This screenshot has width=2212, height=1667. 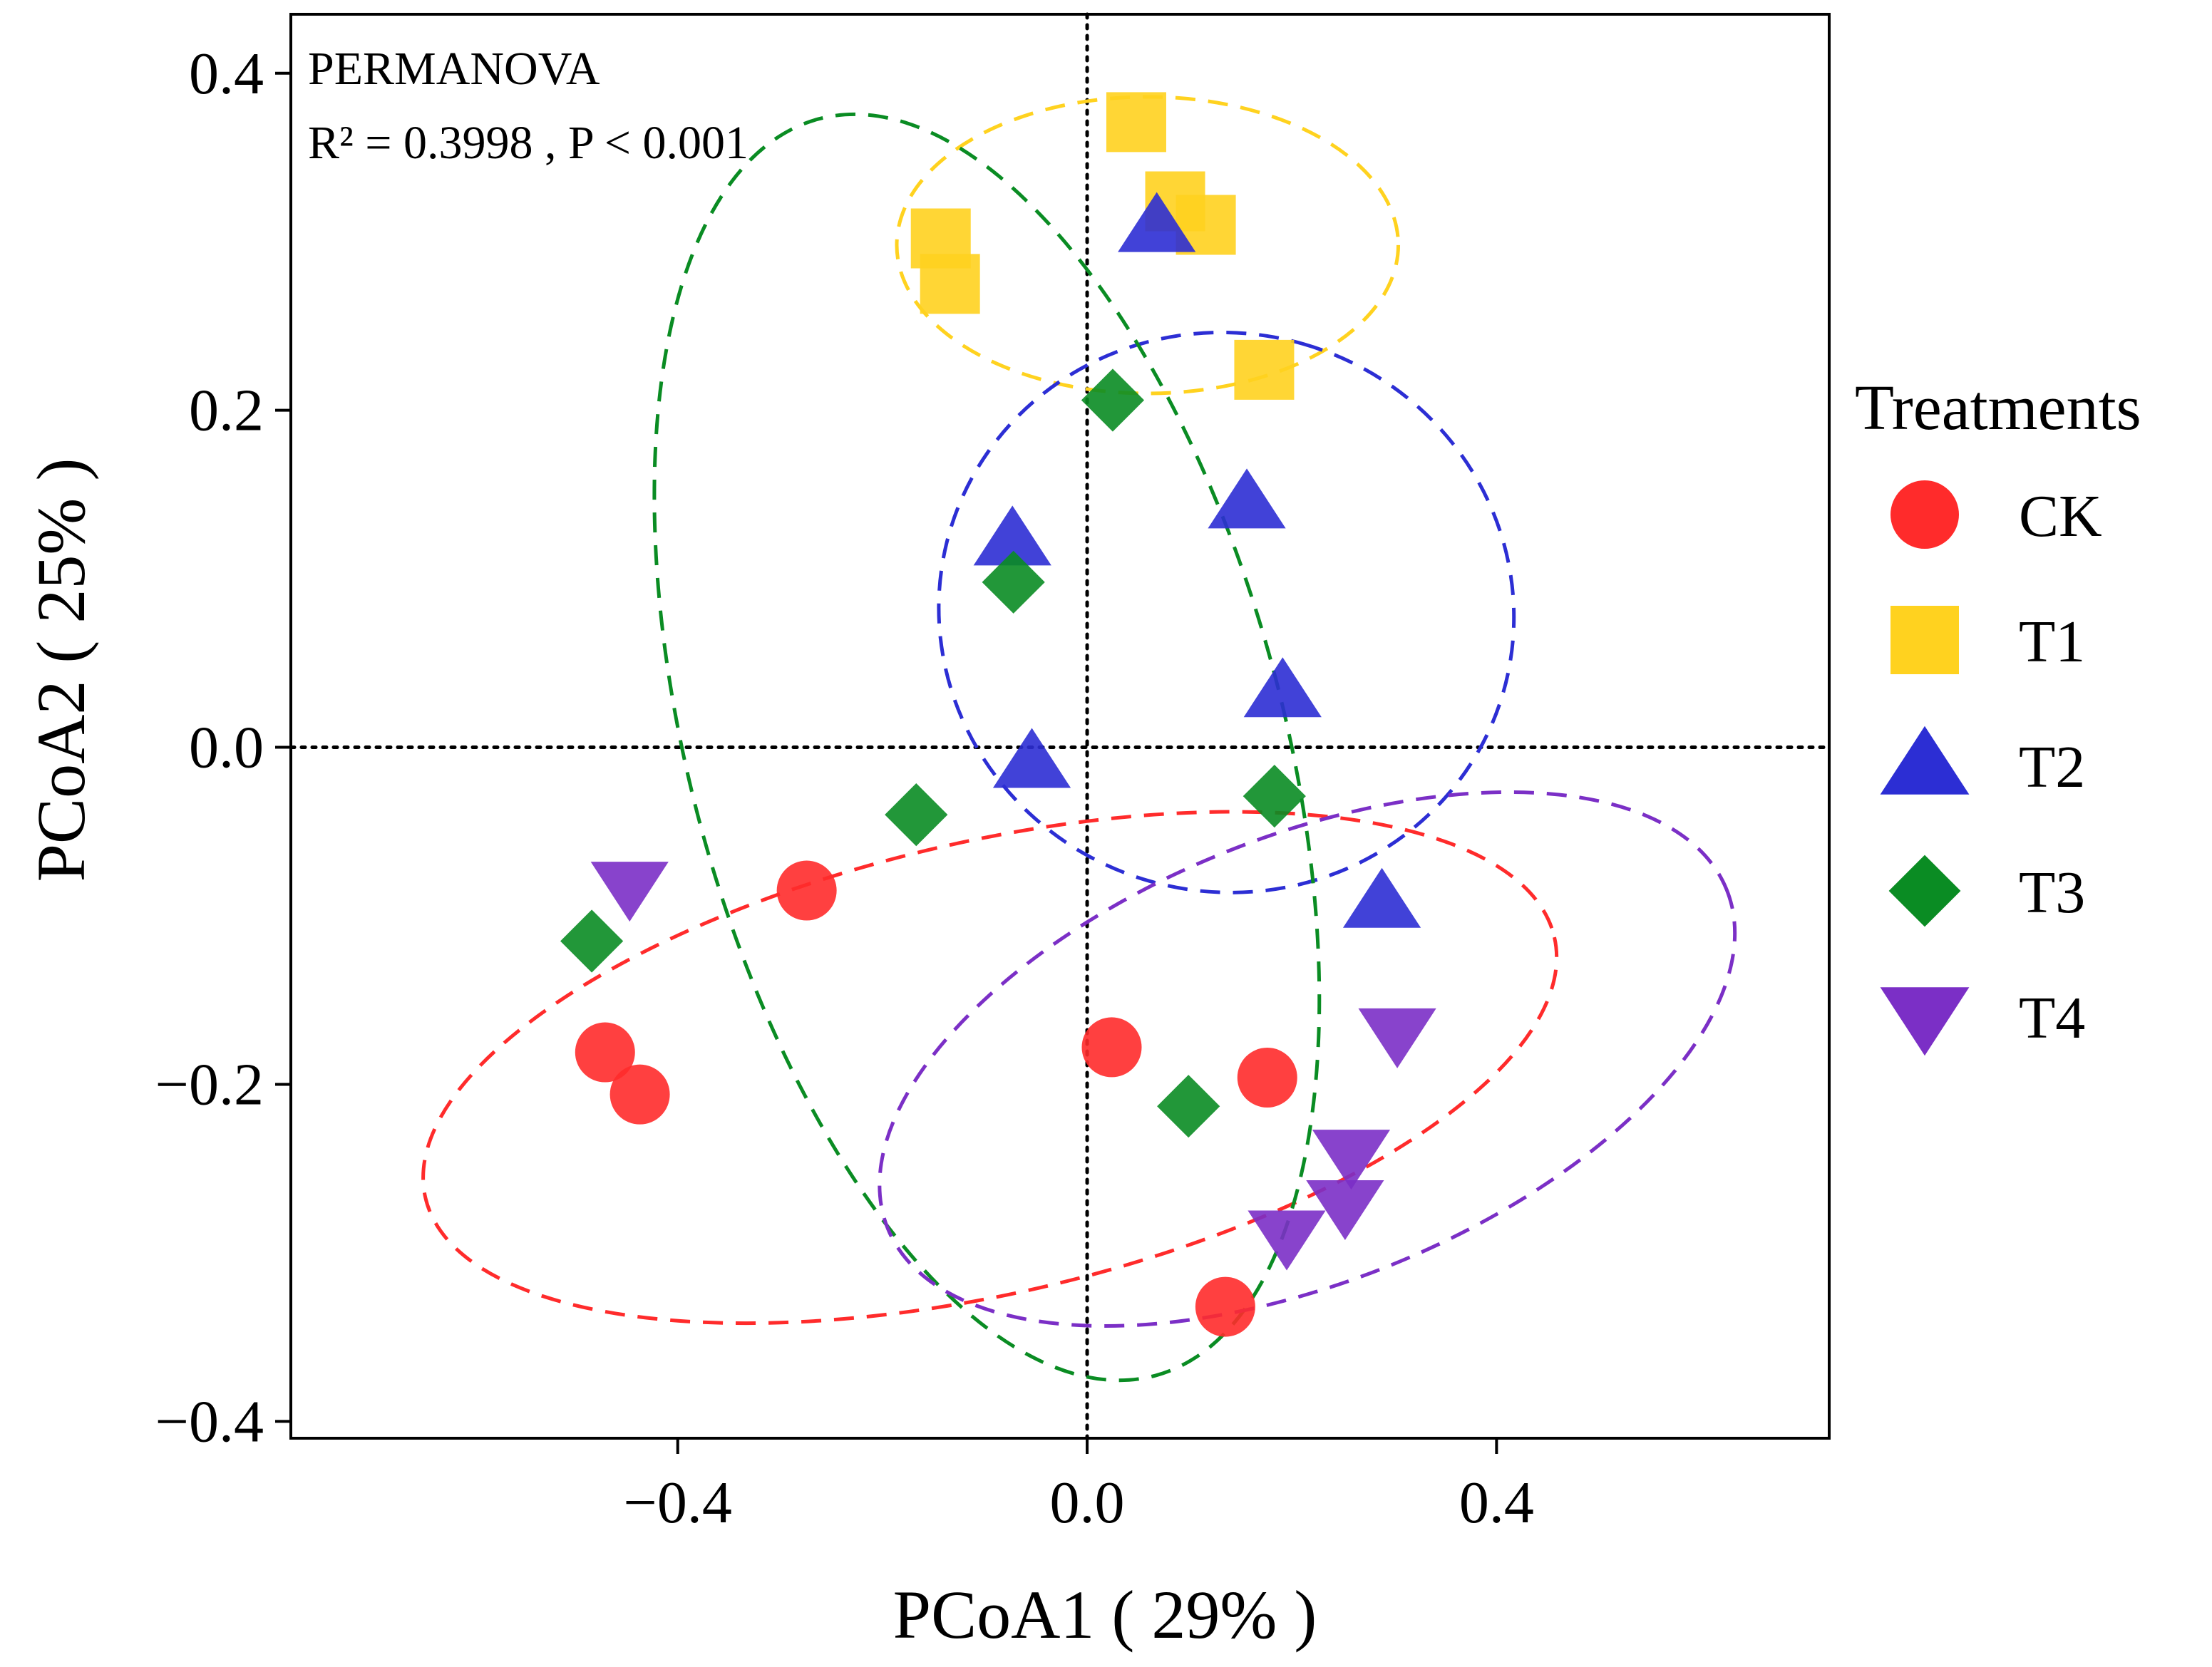 What do you see at coordinates (678, 1503) in the screenshot?
I see `x-tick-label: −0.4` at bounding box center [678, 1503].